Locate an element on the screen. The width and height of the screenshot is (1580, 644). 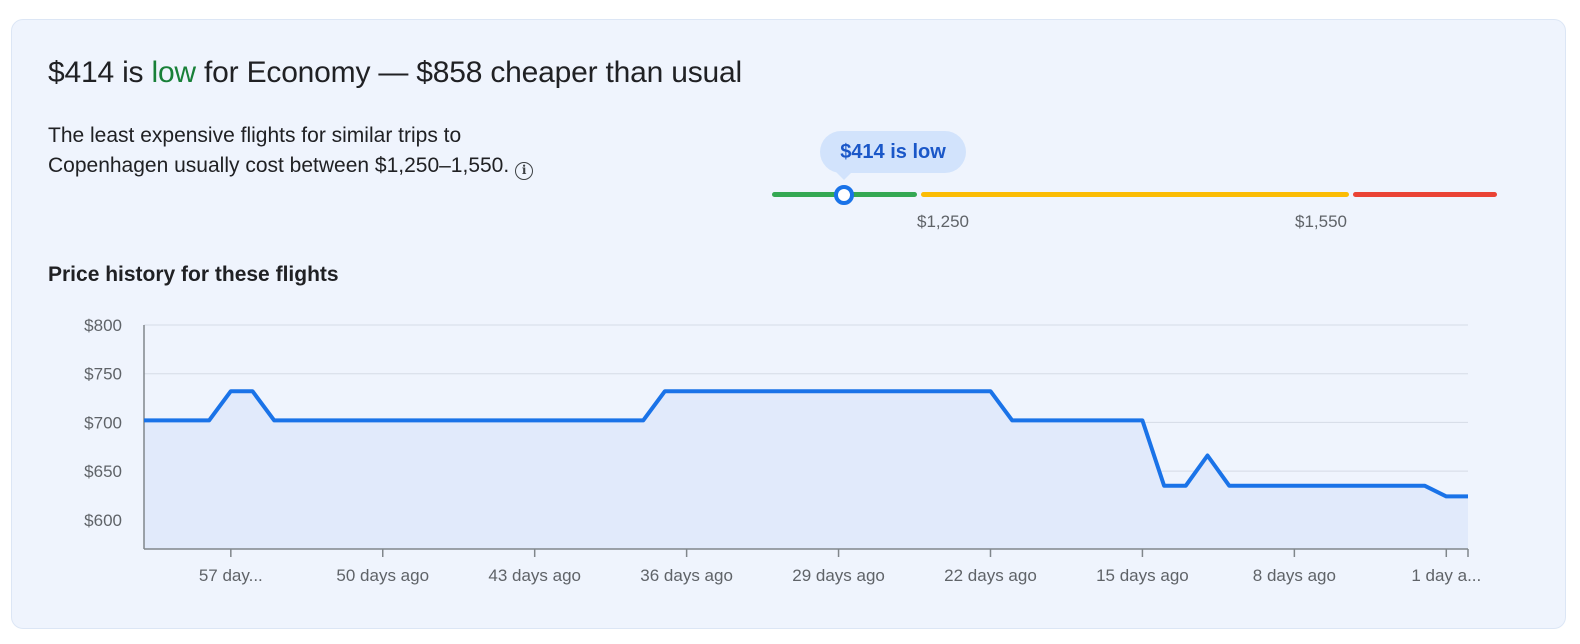
y-tick-label: $800 is located at coordinates (103, 325).